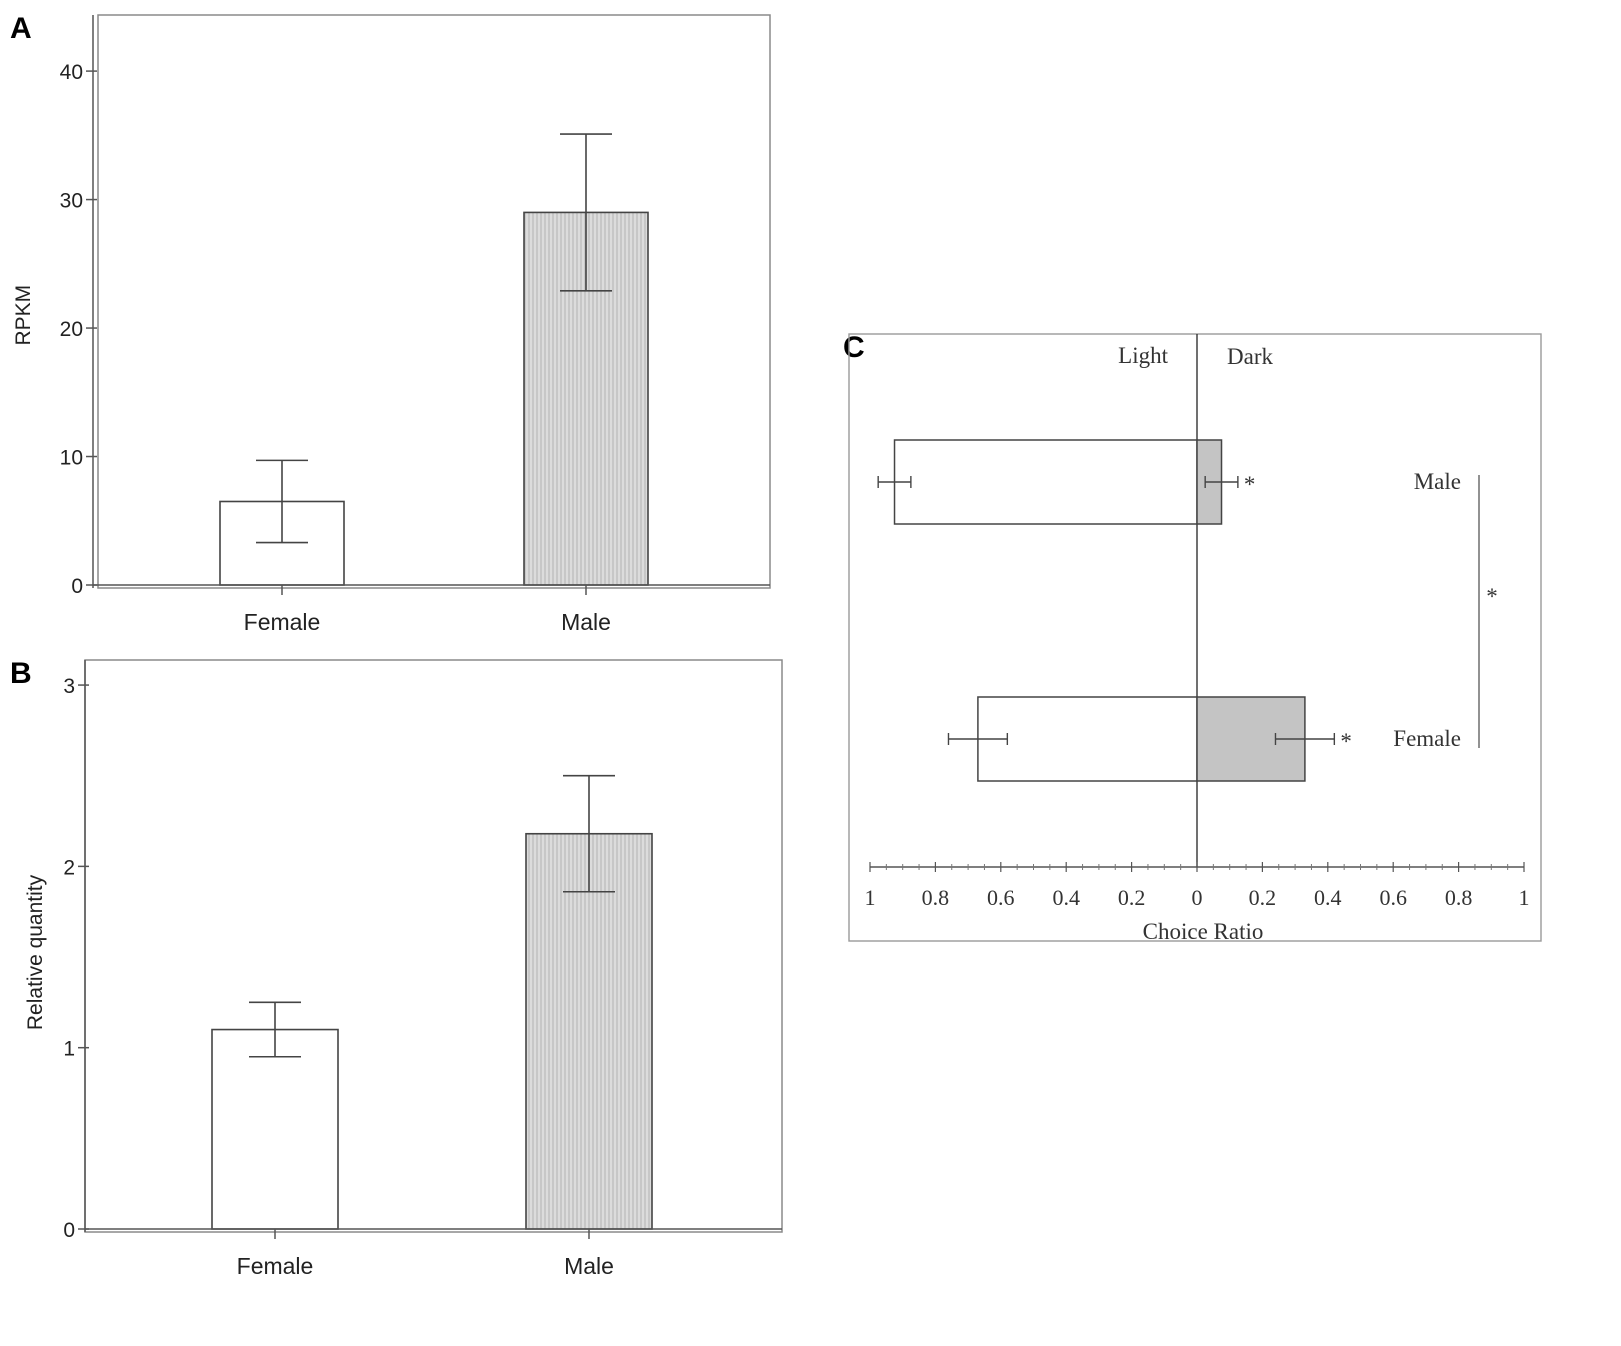  I want to click on c-group-significance-mark: *, so click(1492, 596).